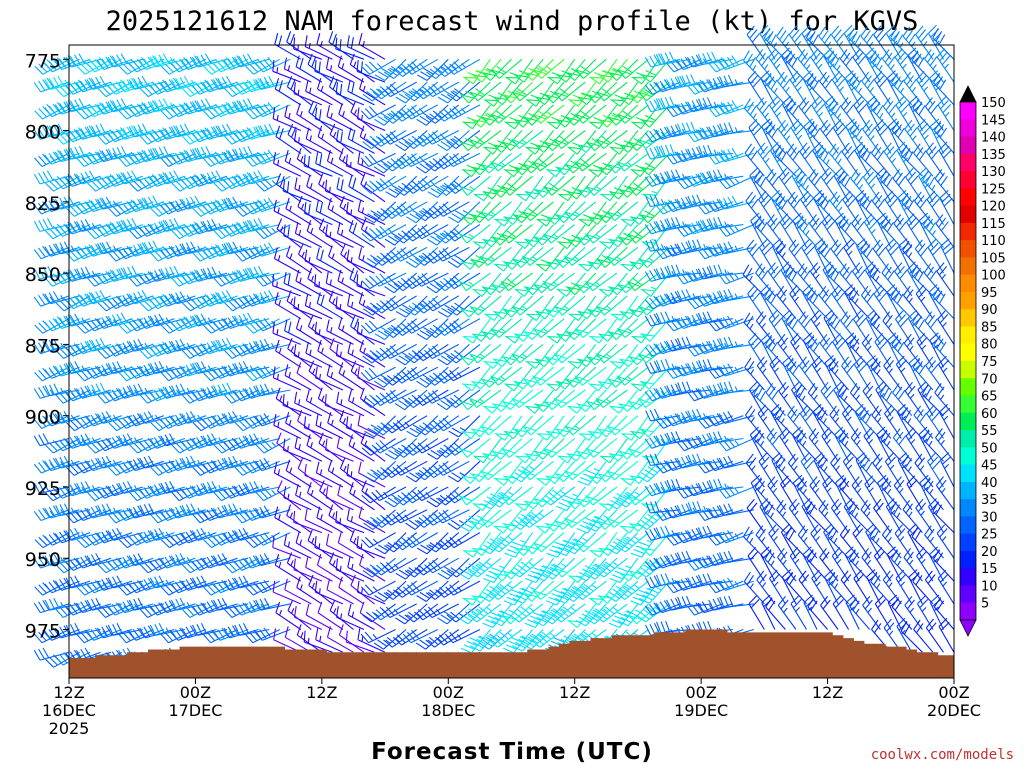 This screenshot has height=768, width=1024. What do you see at coordinates (968, 318) in the screenshot?
I see `colorbar-swatch` at bounding box center [968, 318].